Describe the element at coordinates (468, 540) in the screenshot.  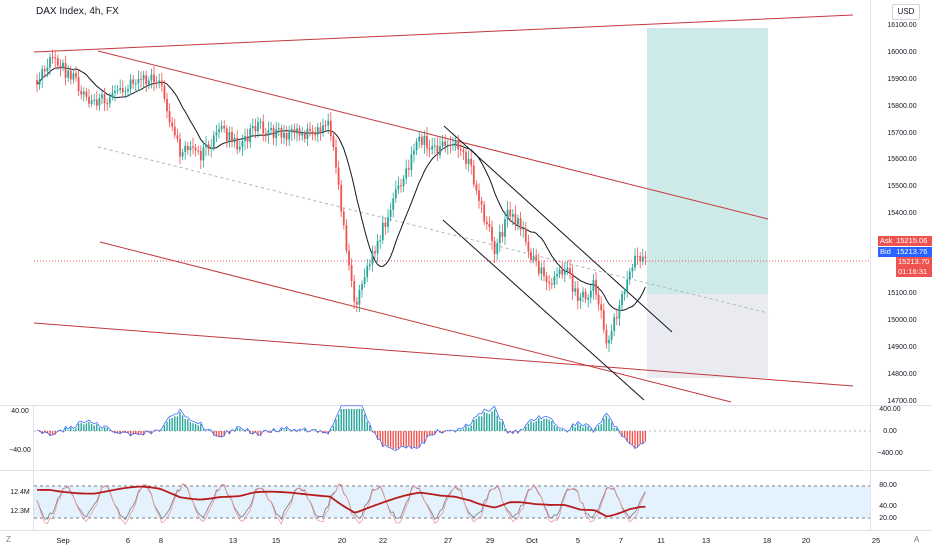
I see `time-axis: Sep 6 8 13 15 20 22 27 29 Oct 5 7 11 13 18 20 25` at that location.